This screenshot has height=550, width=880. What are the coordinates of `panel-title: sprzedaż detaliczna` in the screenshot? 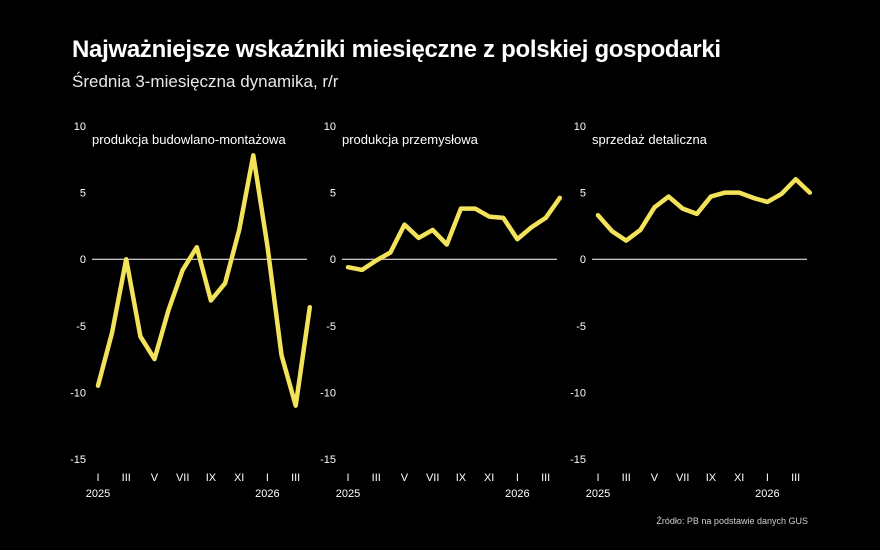 It's located at (650, 139).